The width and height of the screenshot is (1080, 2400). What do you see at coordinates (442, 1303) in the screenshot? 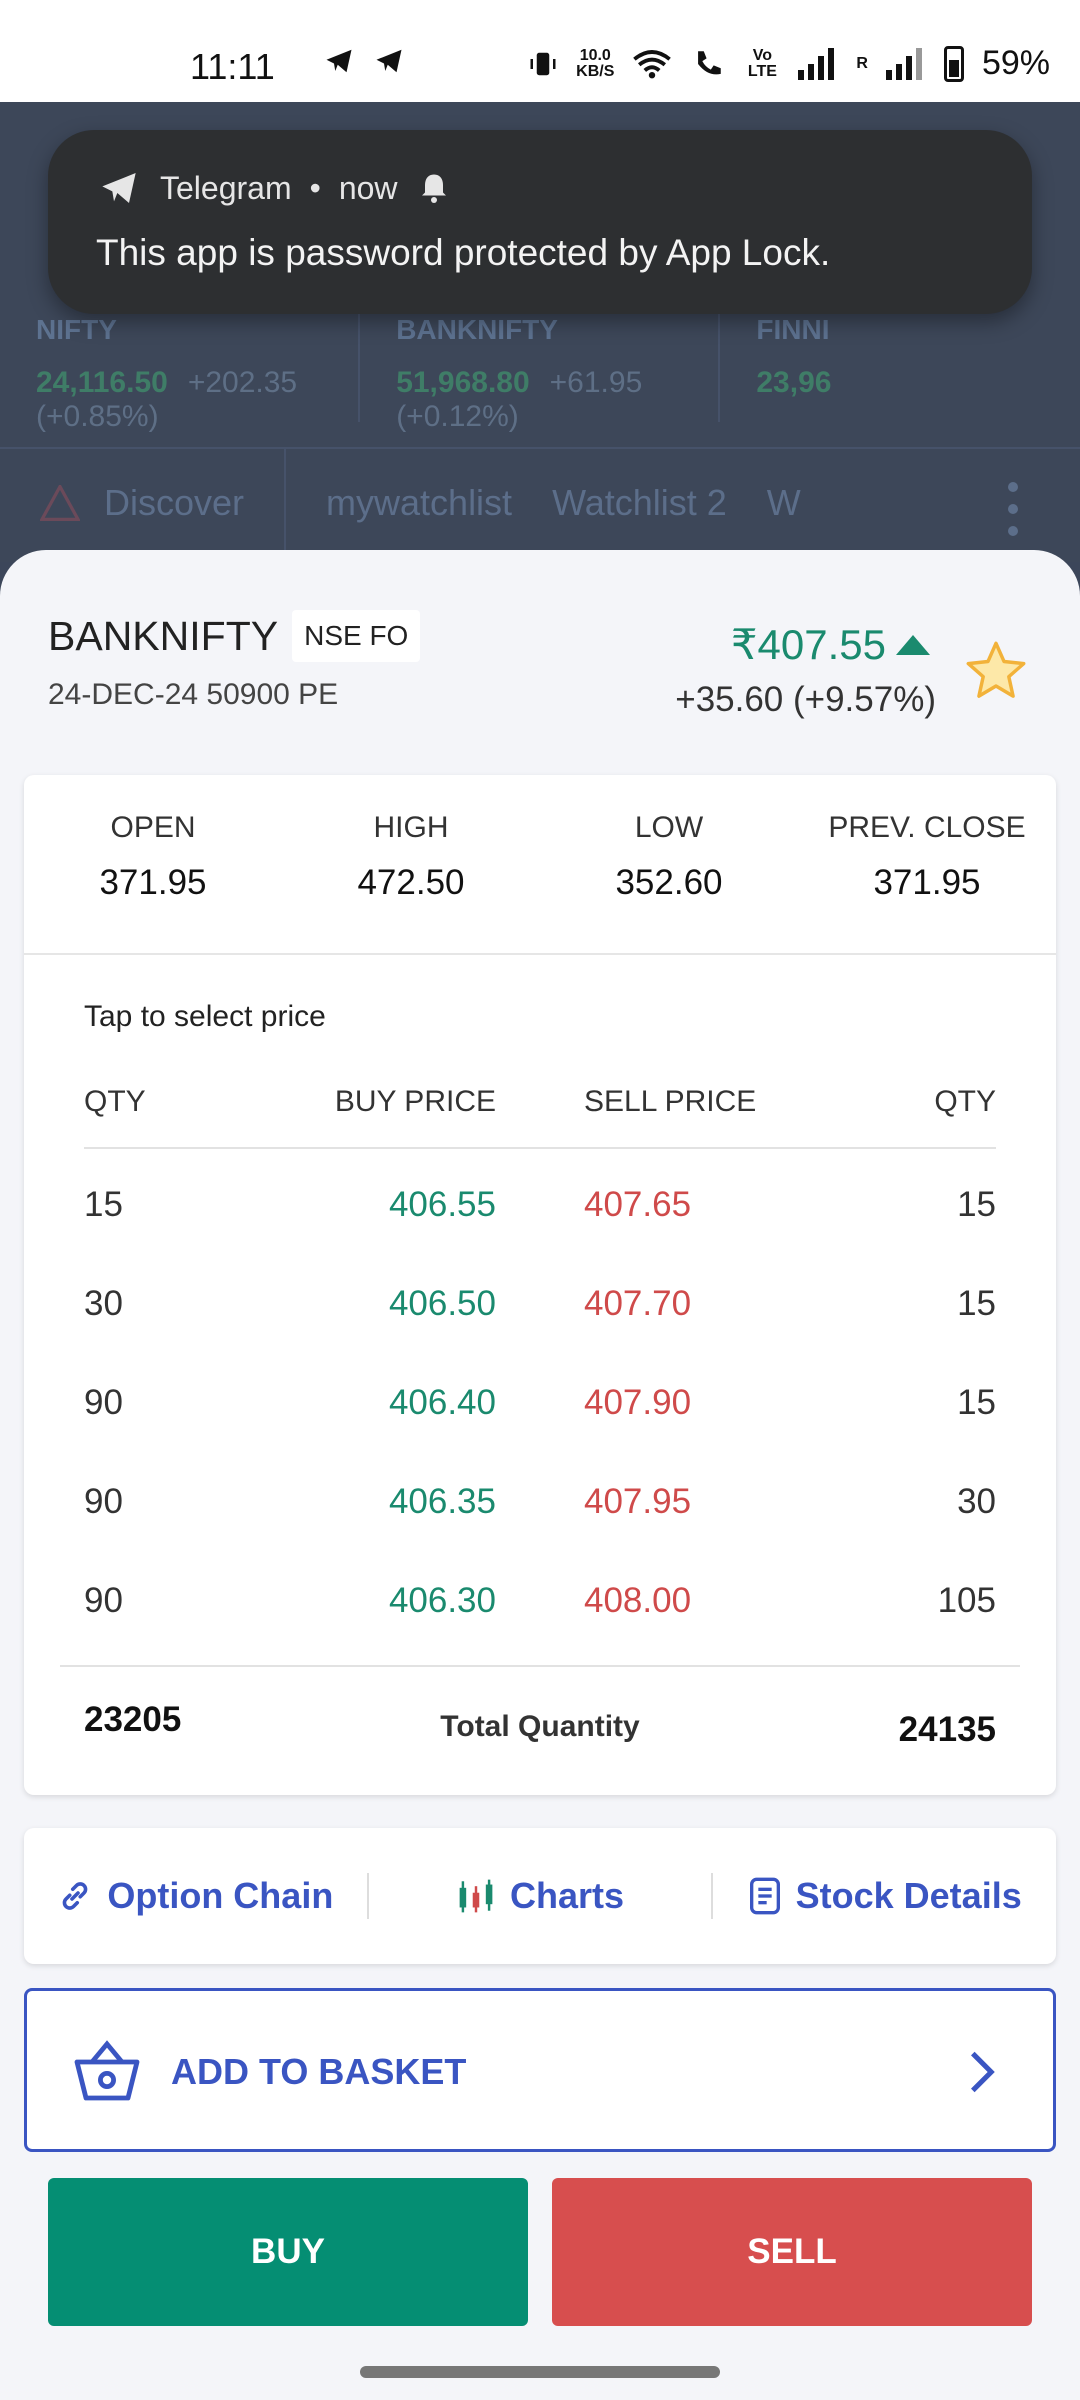
I see `buy-price: 406.50` at bounding box center [442, 1303].